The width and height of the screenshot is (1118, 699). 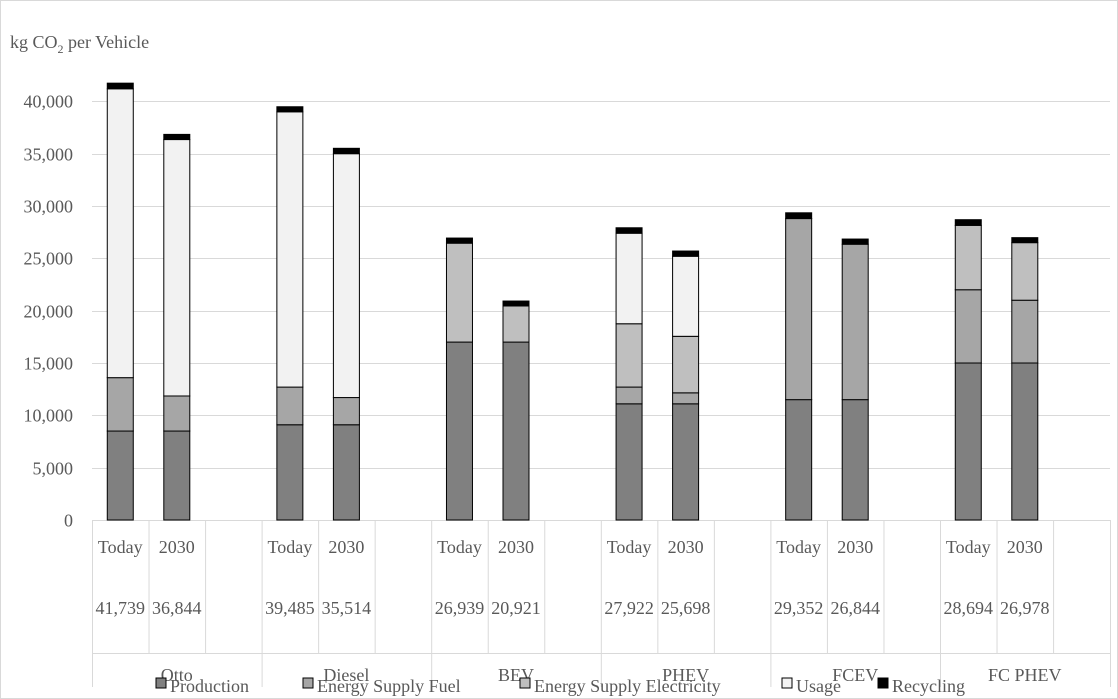 What do you see at coordinates (79, 44) in the screenshot?
I see `y-axis-title: kg CO2 per Vehicle` at bounding box center [79, 44].